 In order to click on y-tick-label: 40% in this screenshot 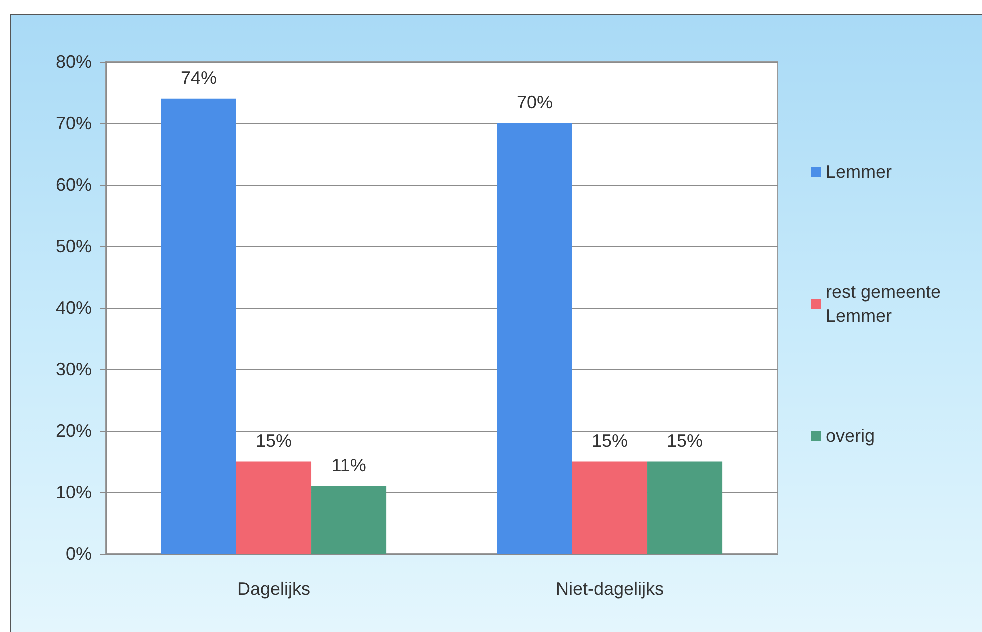, I will do `click(74, 308)`.